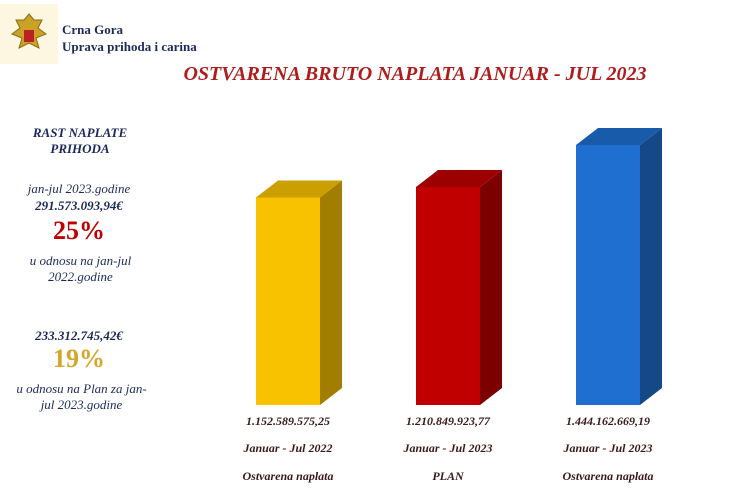 This screenshot has width=747, height=498. Describe the element at coordinates (129, 46) in the screenshot. I see `agency: Uprava prihoda i carina` at that location.